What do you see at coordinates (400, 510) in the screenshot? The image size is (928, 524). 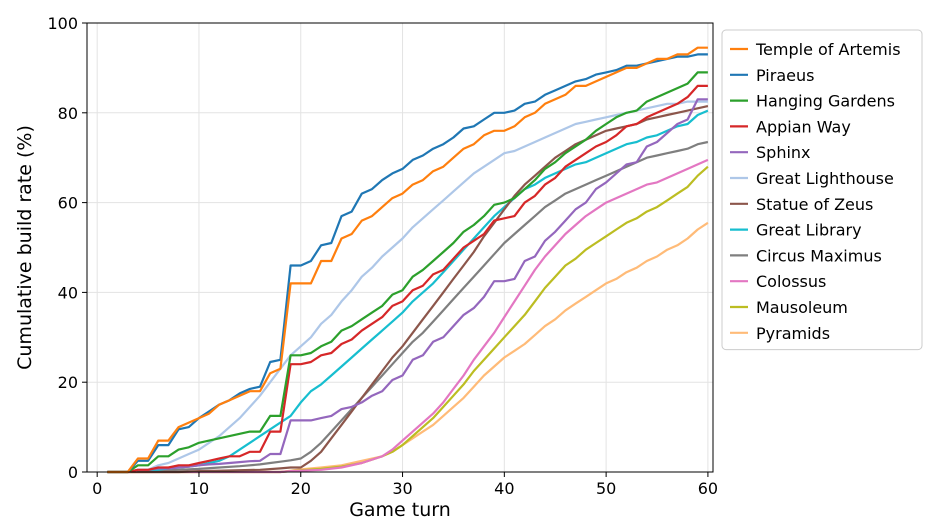 I see `x-axis-label: Game turn` at bounding box center [400, 510].